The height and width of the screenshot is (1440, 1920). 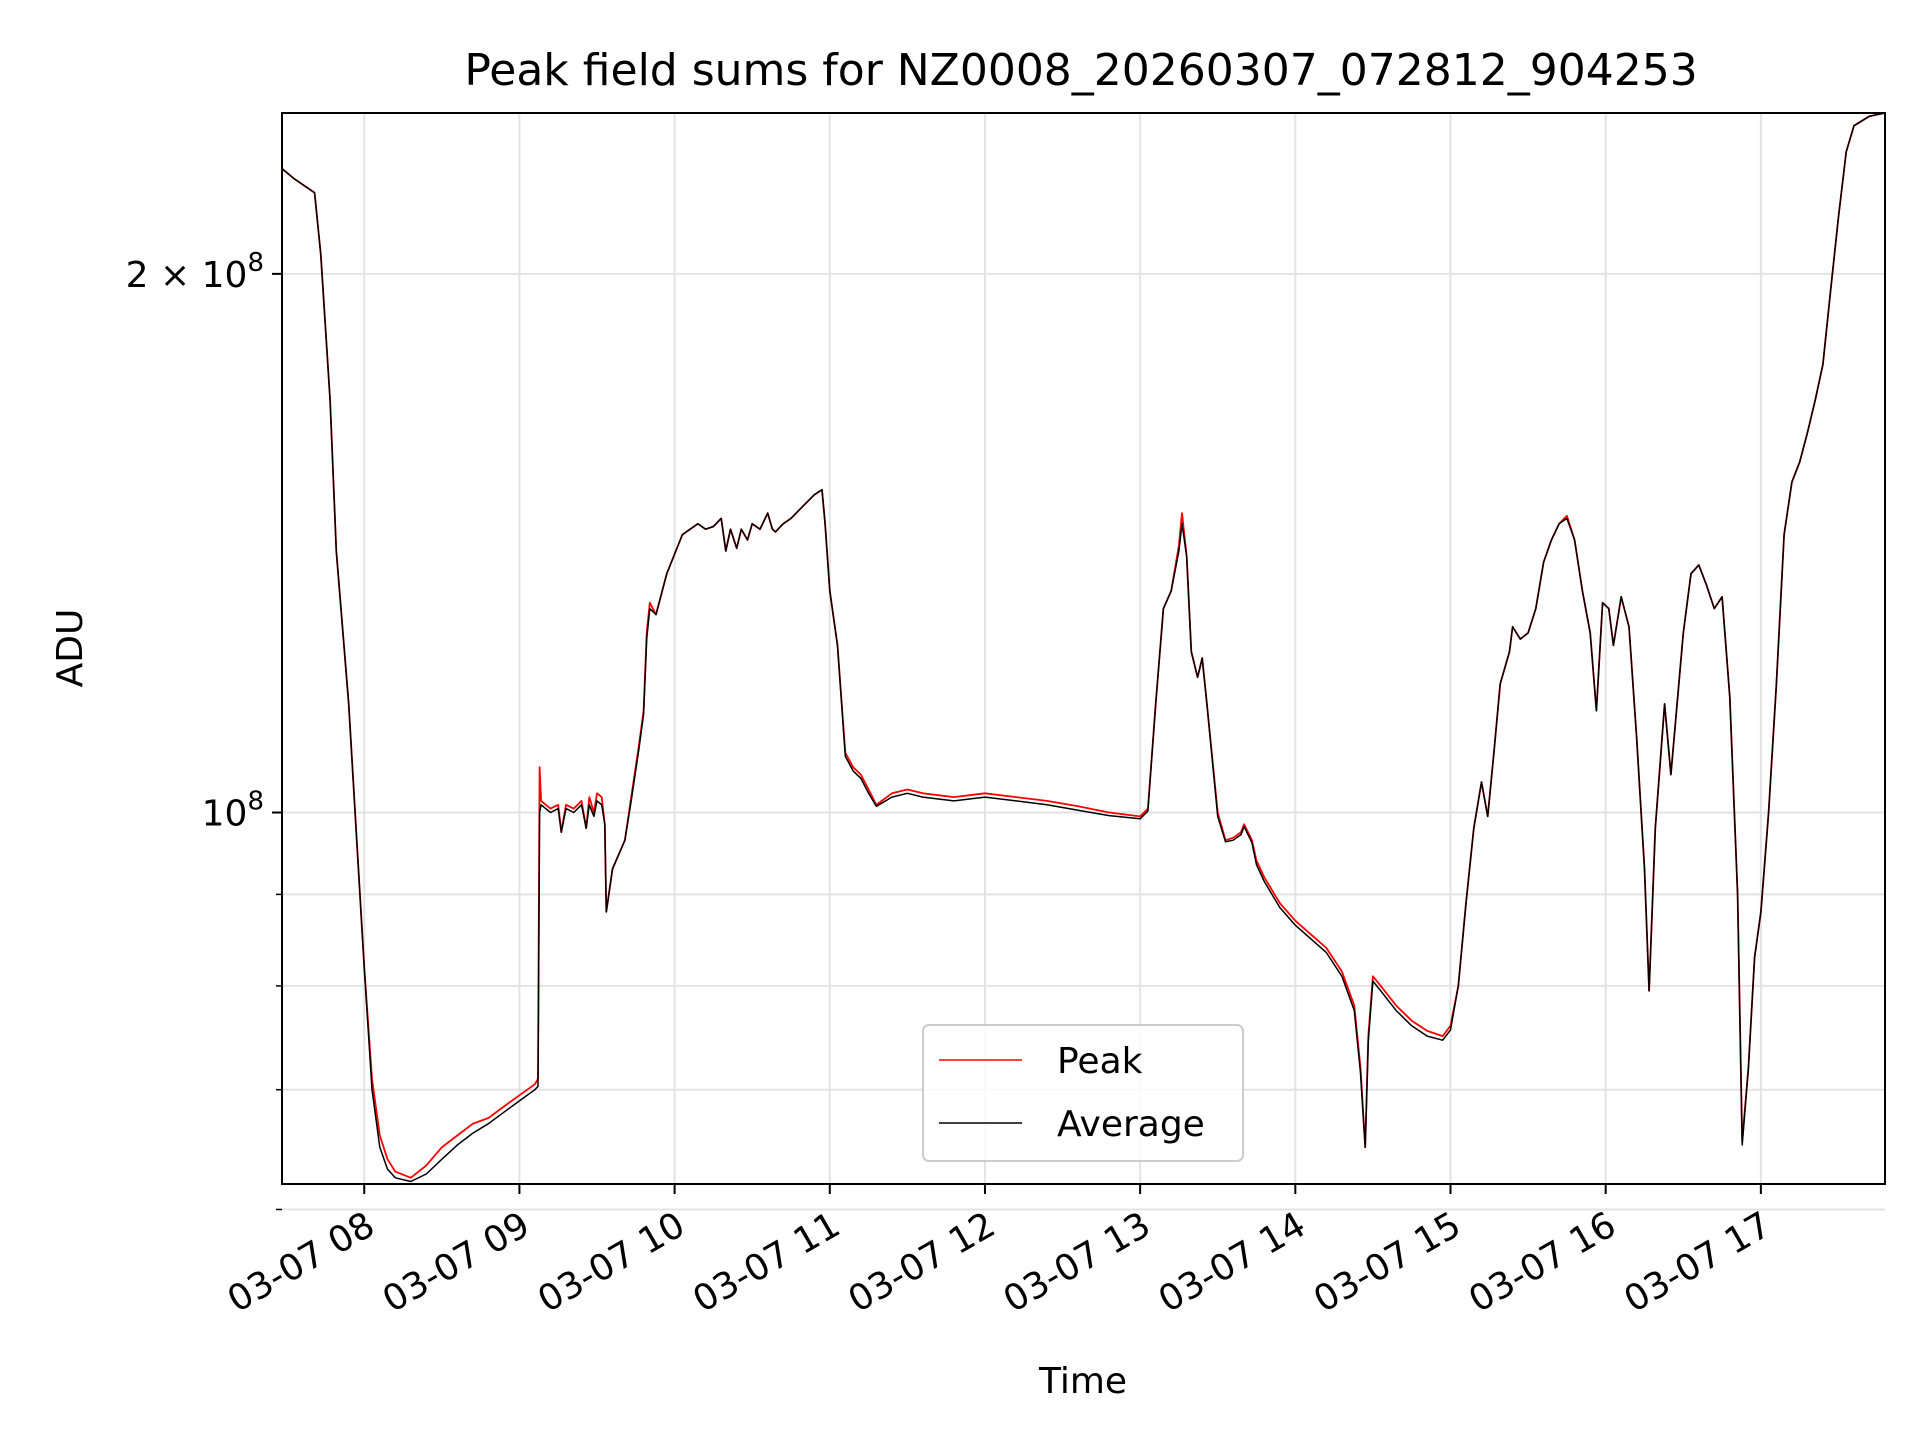 I want to click on y-tick-label: 108, so click(x=233, y=811).